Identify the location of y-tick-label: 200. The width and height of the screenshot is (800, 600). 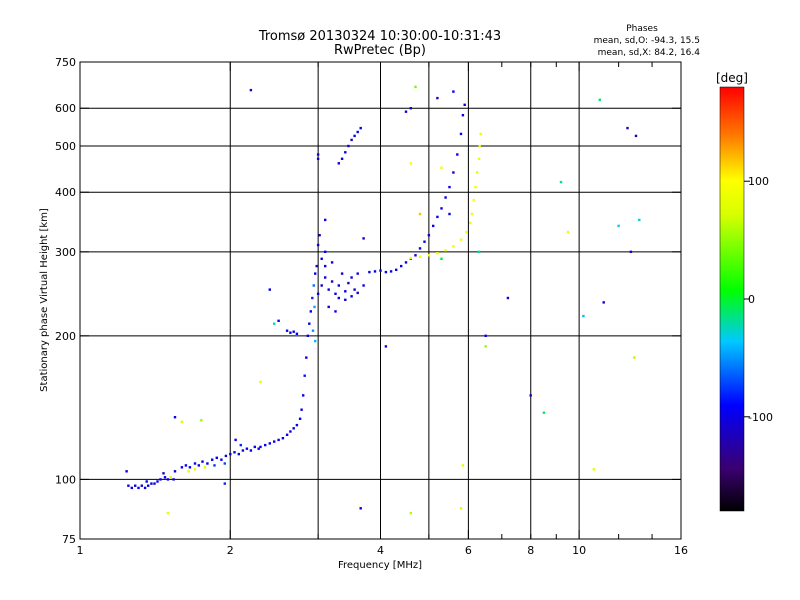
(65, 336).